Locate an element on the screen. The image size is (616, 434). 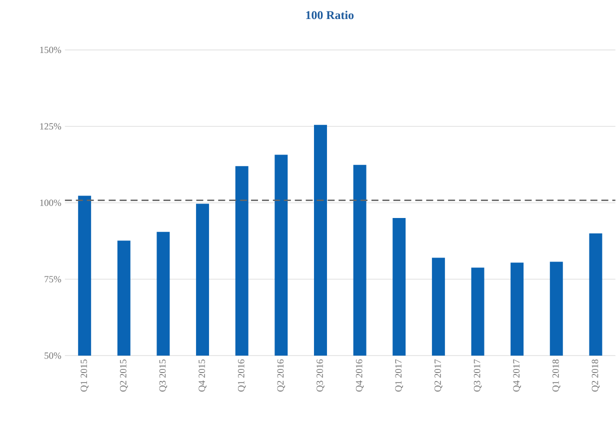
y-tick-label: 125% is located at coordinates (51, 126).